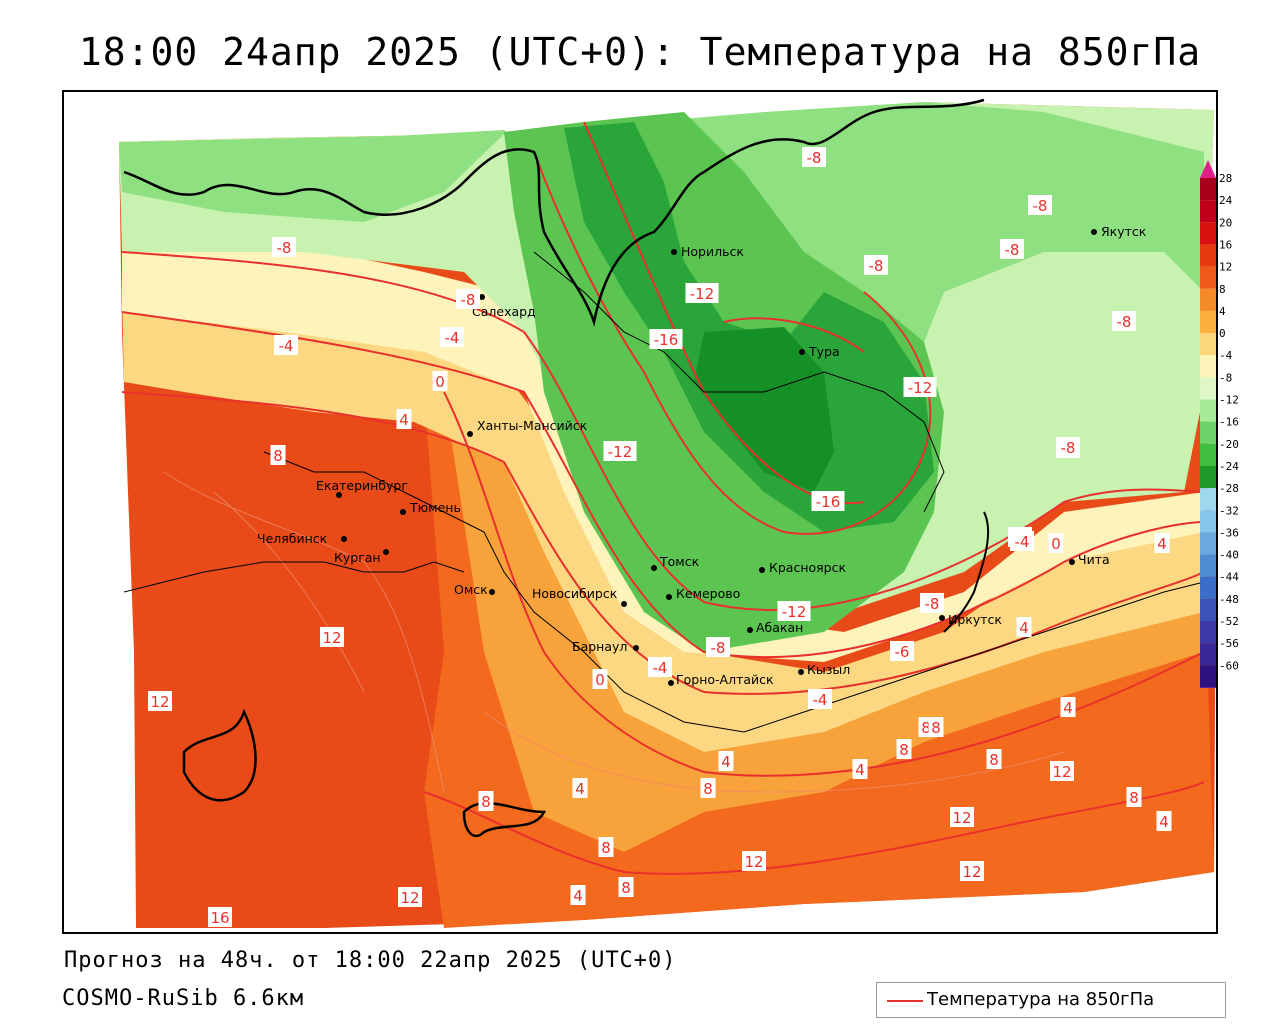 The height and width of the screenshot is (1024, 1280). I want to click on colorbar-tick-label: -32, so click(1229, 510).